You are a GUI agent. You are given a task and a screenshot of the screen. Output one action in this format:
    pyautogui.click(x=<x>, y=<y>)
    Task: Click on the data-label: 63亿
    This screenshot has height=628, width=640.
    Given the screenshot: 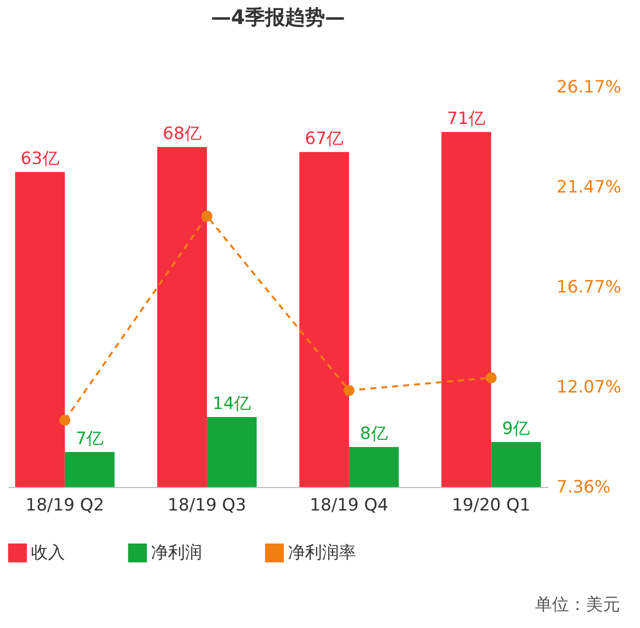 What is the action you would take?
    pyautogui.click(x=40, y=159)
    